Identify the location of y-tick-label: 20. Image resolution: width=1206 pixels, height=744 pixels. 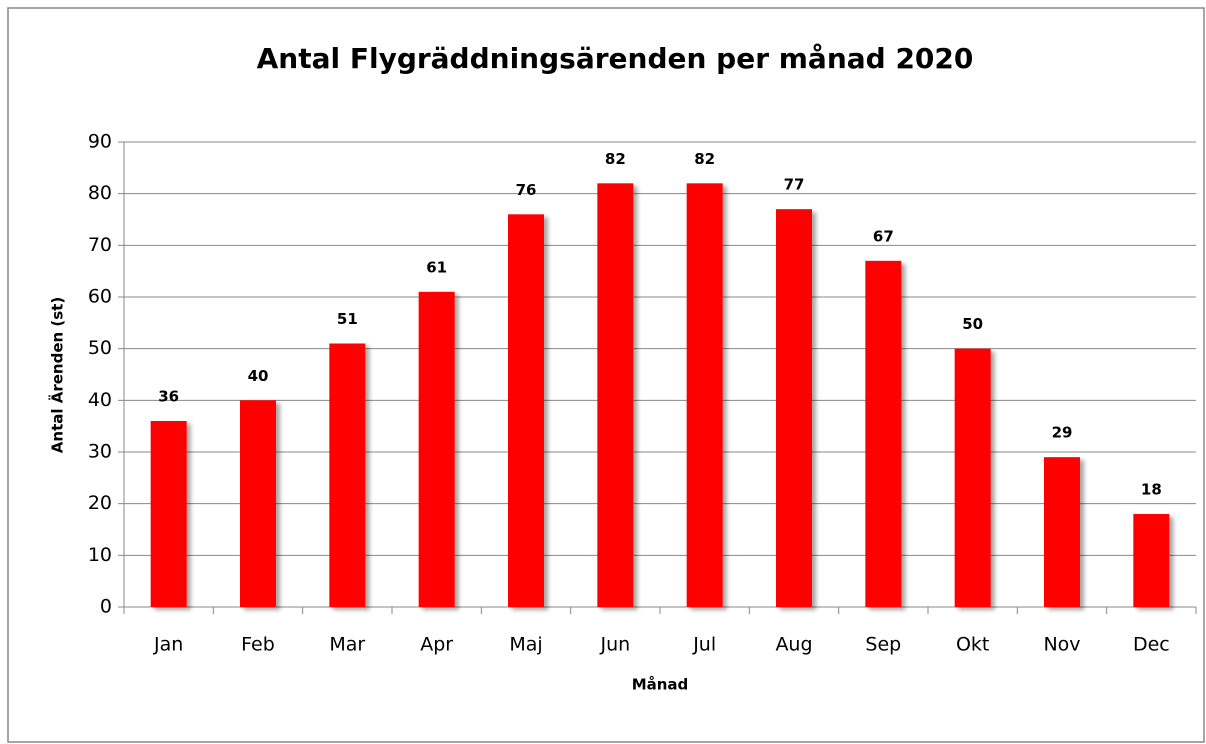
(100, 503).